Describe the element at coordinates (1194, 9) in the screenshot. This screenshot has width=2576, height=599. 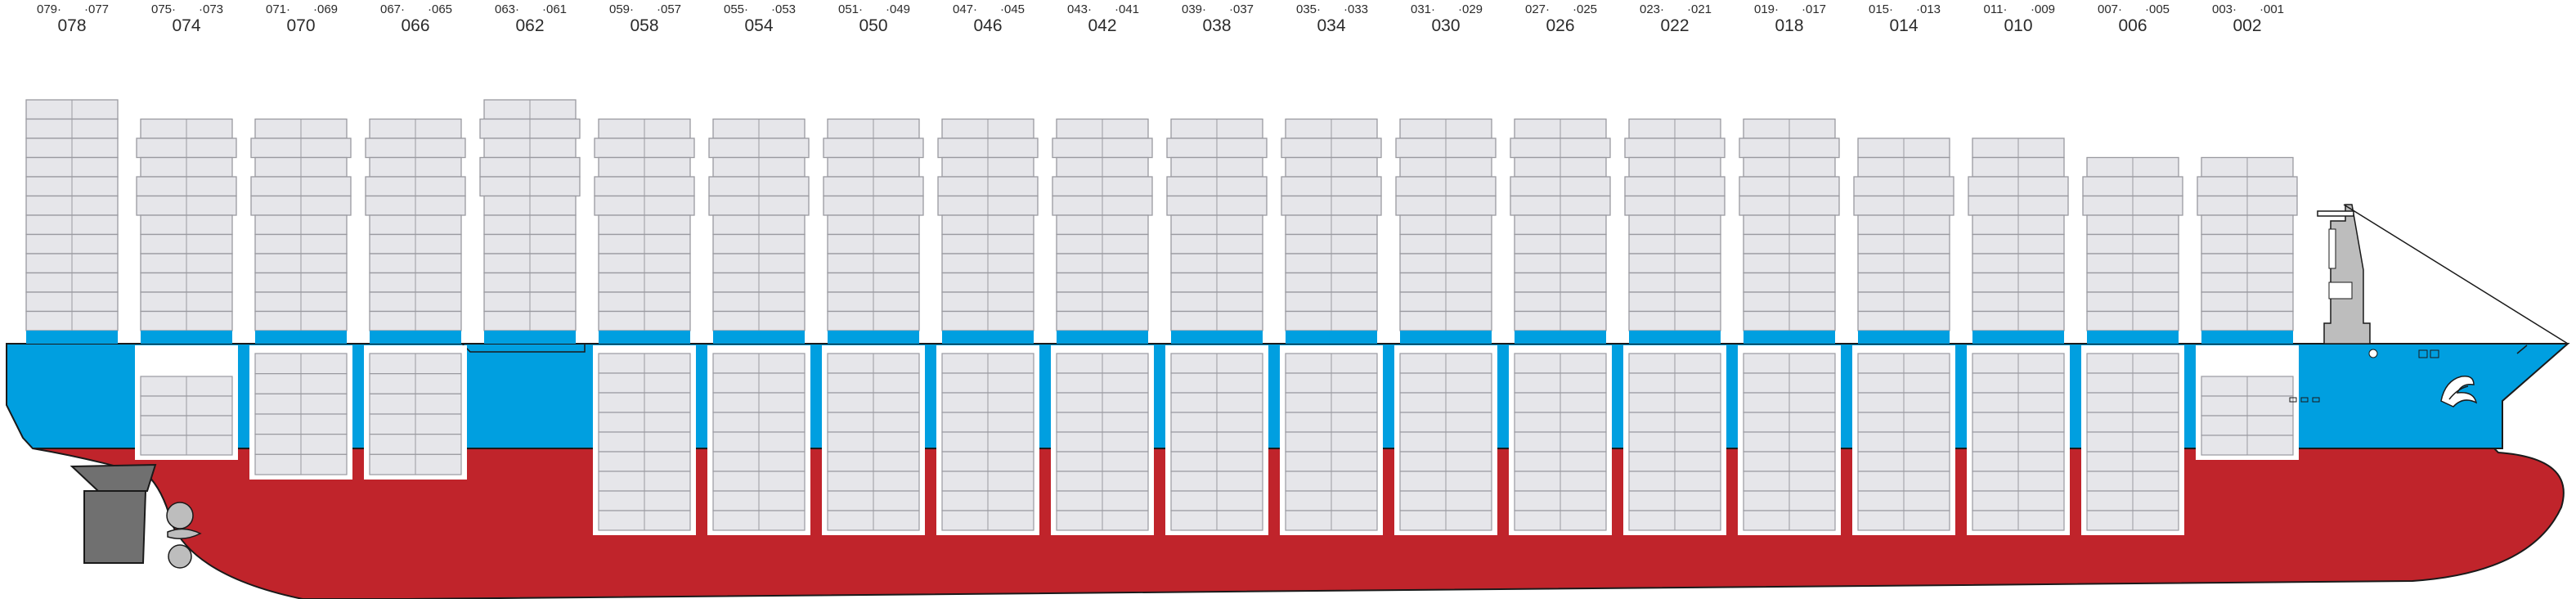
I see `bay-odd-left: 039·` at that location.